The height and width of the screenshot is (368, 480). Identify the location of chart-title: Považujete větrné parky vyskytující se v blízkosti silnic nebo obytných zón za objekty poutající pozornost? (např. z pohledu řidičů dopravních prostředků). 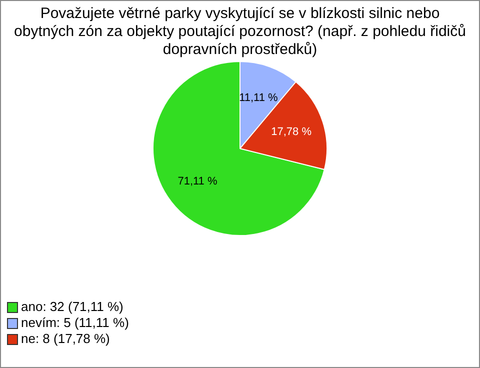
(240, 32).